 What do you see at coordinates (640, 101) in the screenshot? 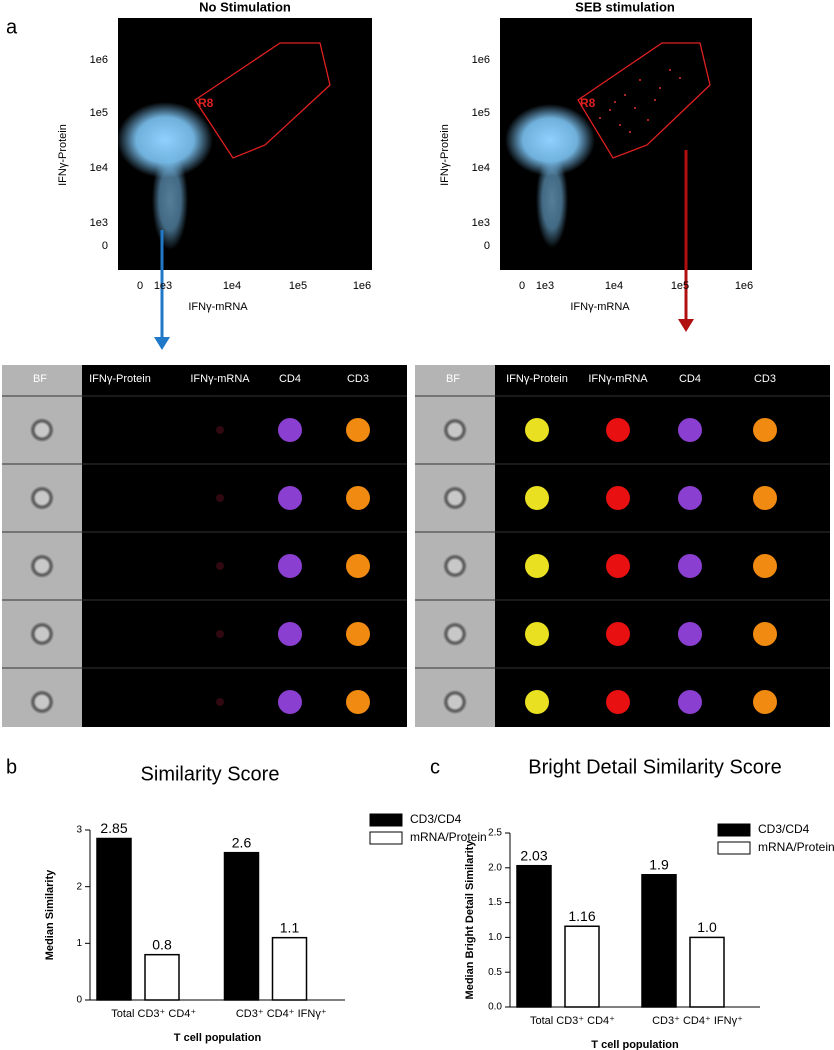
I see `gate-events` at bounding box center [640, 101].